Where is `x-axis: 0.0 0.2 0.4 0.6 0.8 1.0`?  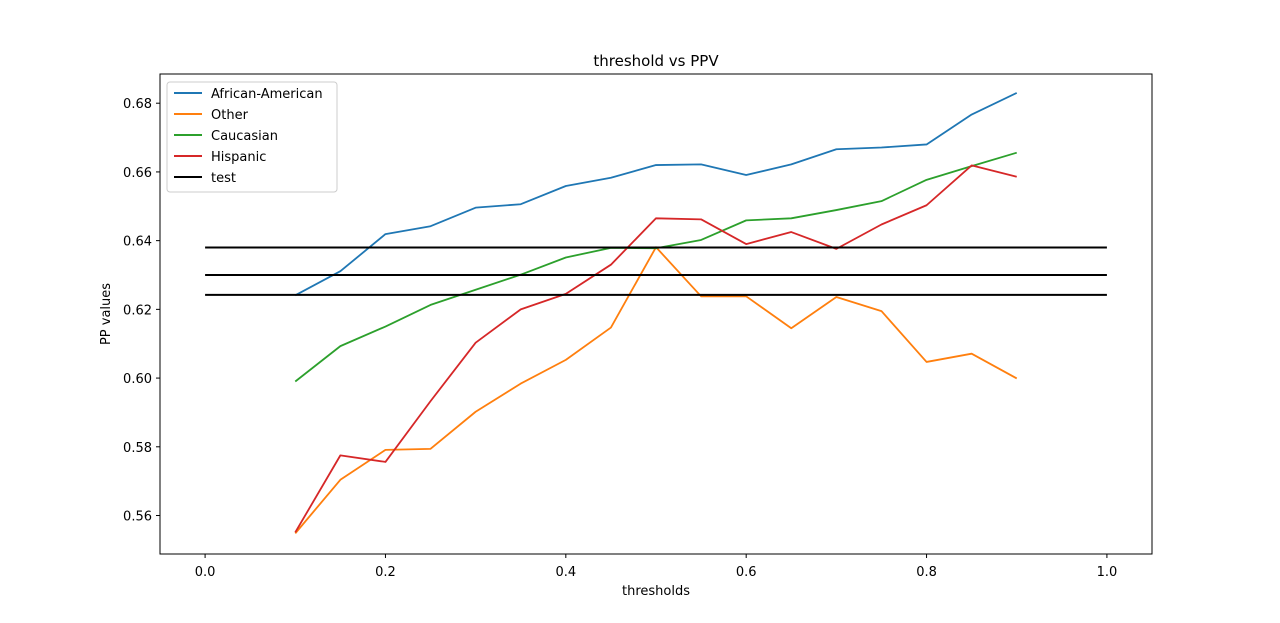
x-axis: 0.0 0.2 0.4 0.6 0.8 1.0 is located at coordinates (656, 567).